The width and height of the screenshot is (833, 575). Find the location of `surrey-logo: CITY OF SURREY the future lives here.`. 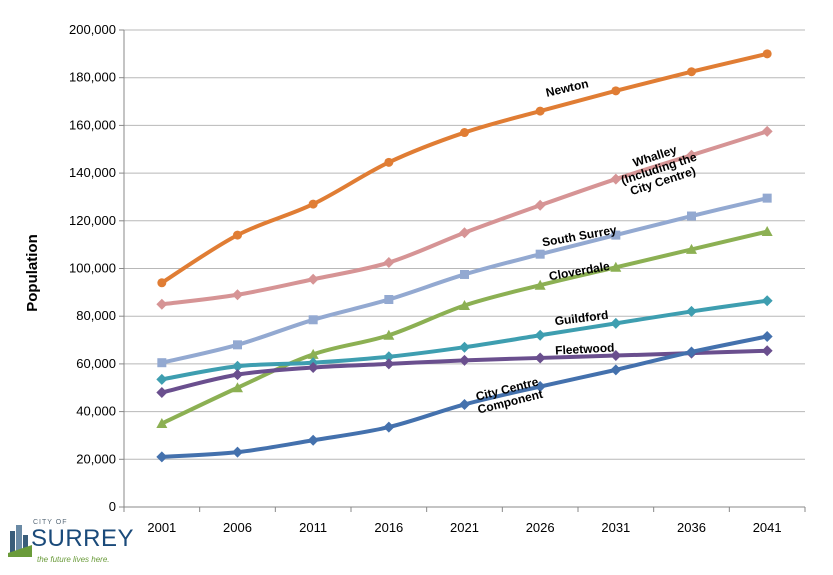

surrey-logo: CITY OF SURREY the future lives here. is located at coordinates (71, 543).